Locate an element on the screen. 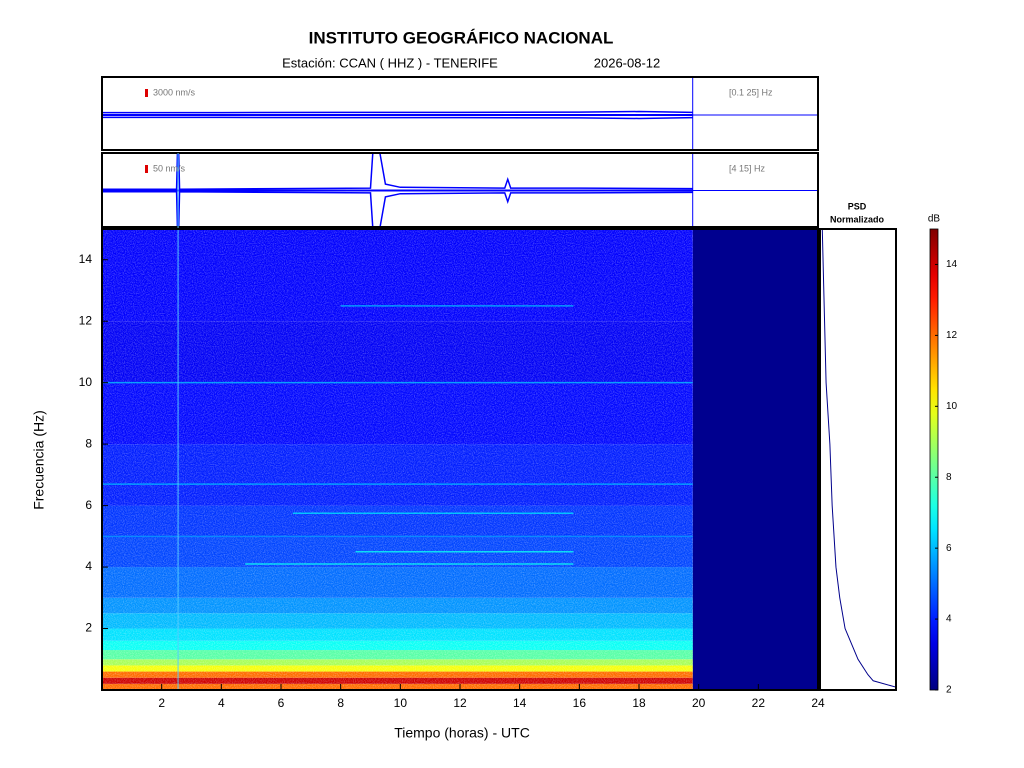 This screenshot has width=1024, height=768. psd-line is located at coordinates (858, 458).